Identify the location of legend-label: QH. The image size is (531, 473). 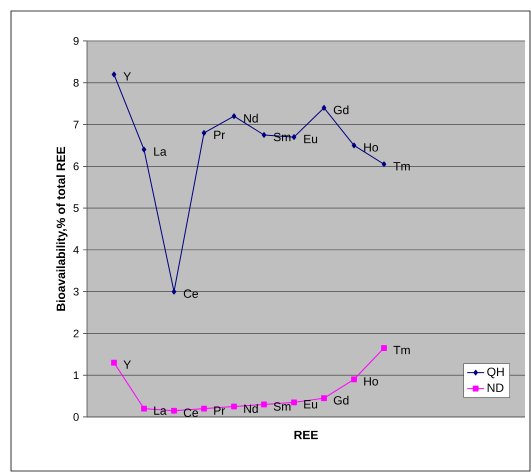
(495, 373).